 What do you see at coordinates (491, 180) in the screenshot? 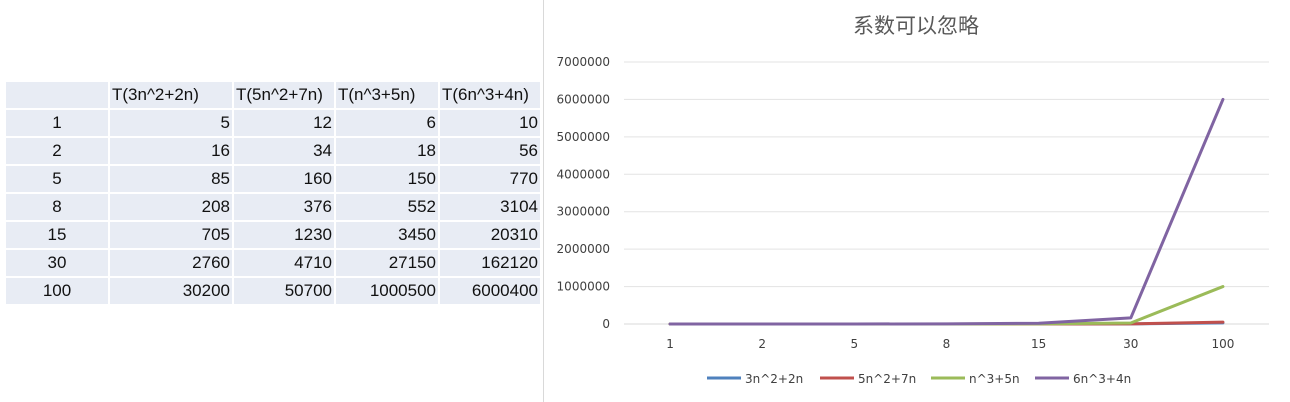
I see `table-cell: 770` at bounding box center [491, 180].